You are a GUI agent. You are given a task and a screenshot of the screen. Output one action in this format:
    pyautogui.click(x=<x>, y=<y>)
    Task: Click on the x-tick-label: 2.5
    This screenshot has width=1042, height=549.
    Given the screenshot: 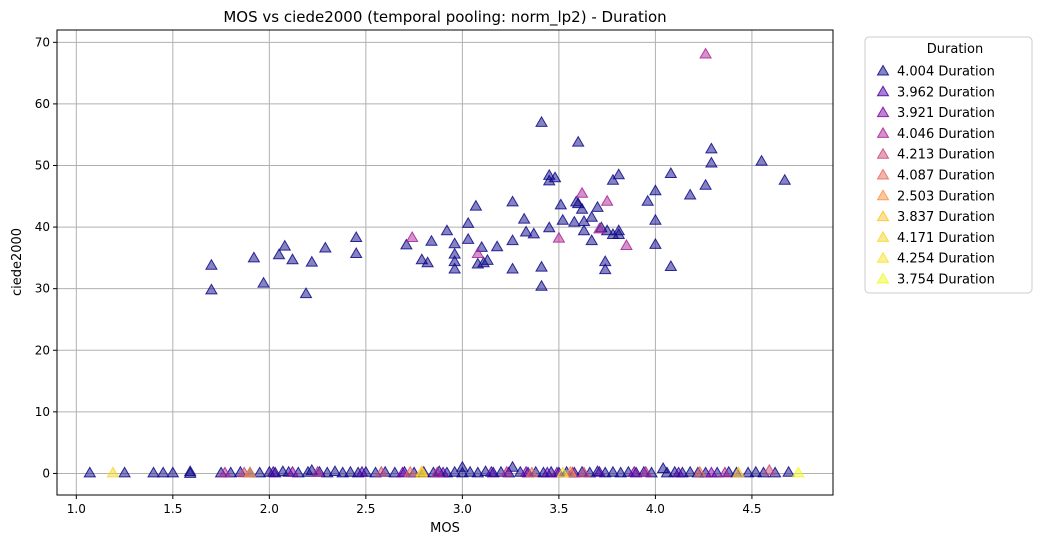 What is the action you would take?
    pyautogui.click(x=365, y=509)
    